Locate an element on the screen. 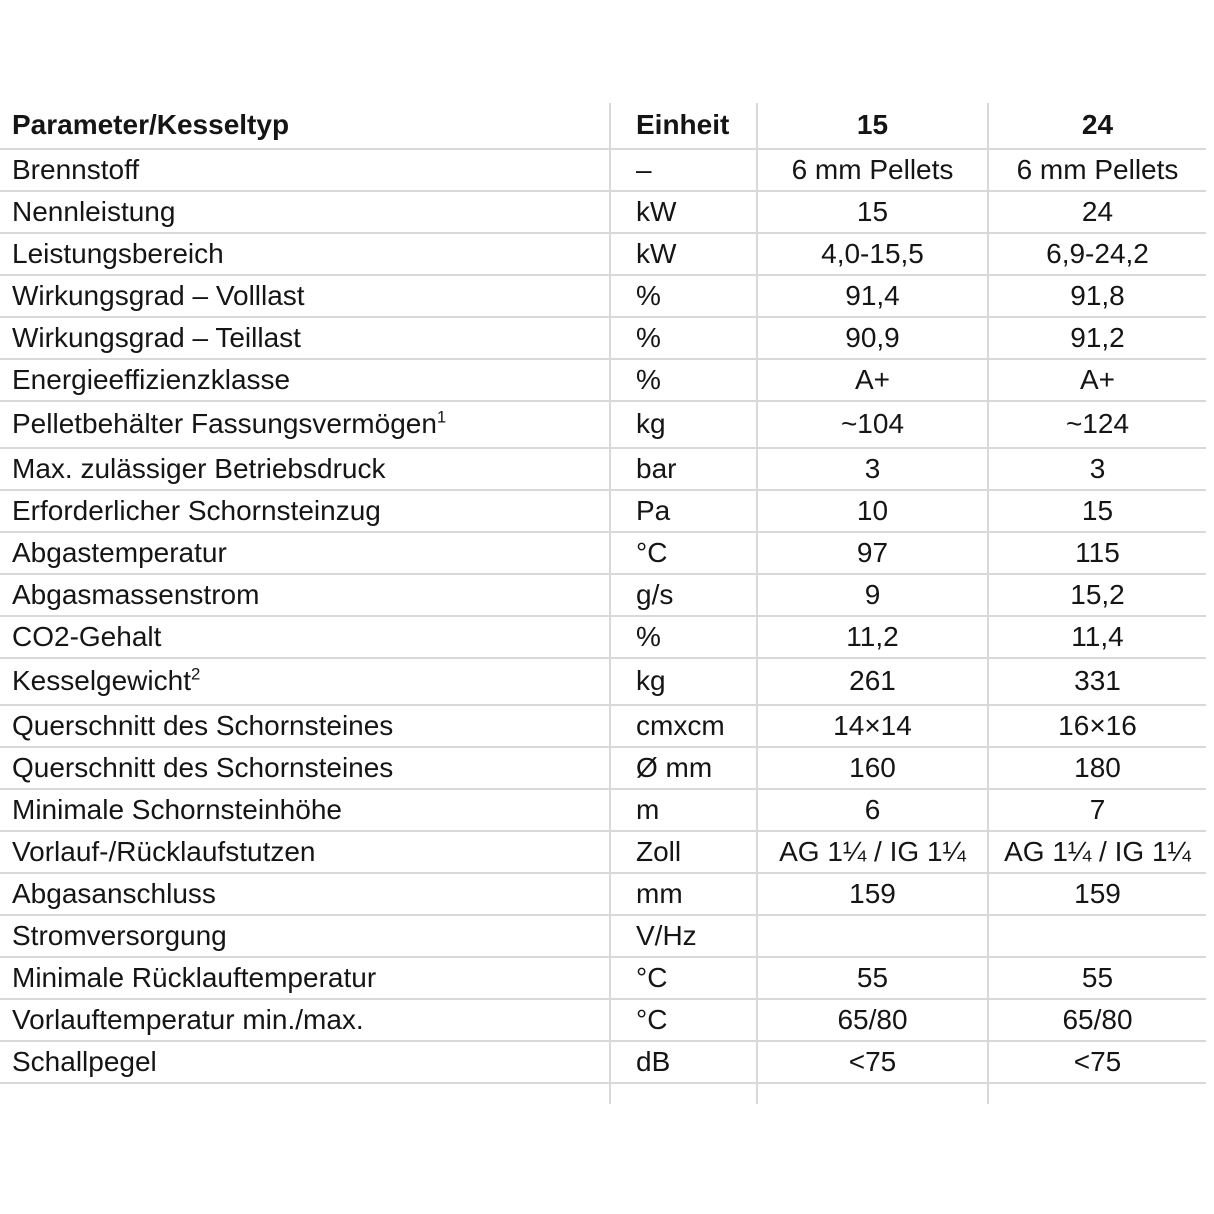 The width and height of the screenshot is (1214, 1214). value-cell-15: 90,9 is located at coordinates (872, 338).